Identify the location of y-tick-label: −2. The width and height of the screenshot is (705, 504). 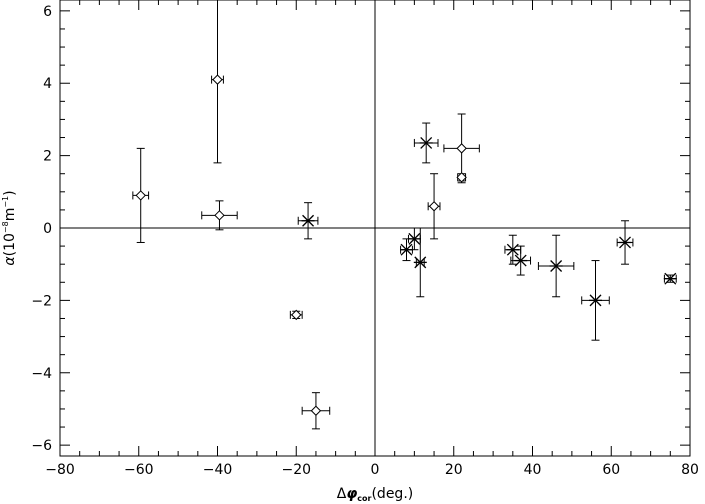
(41, 301).